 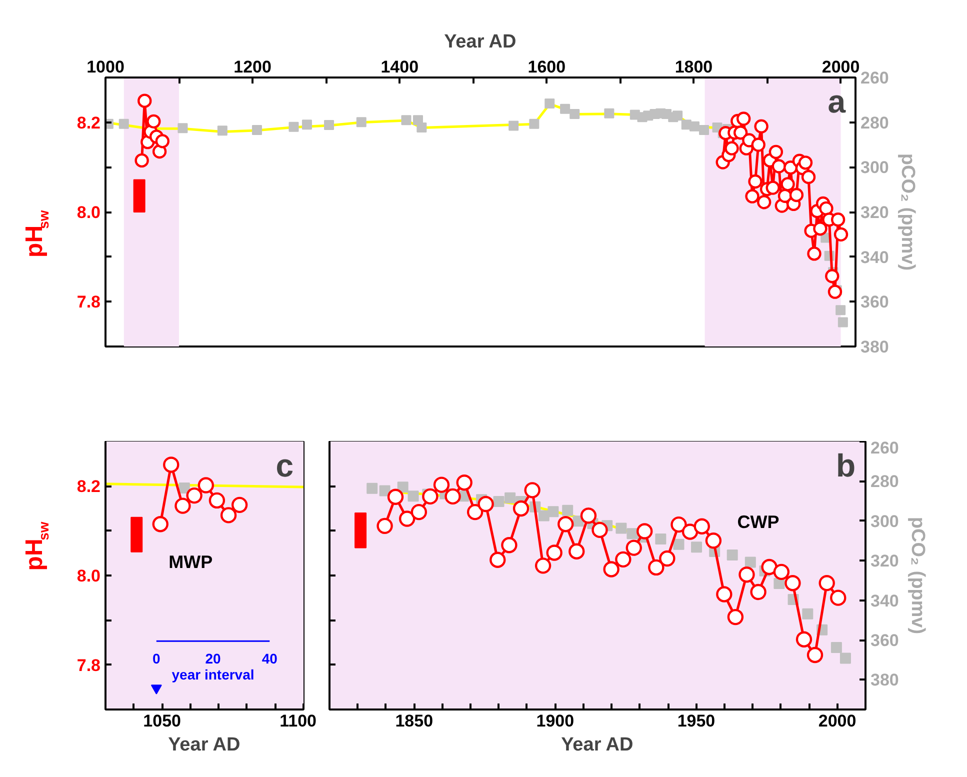 What do you see at coordinates (874, 302) in the screenshot?
I see `y2-tick-label: 360` at bounding box center [874, 302].